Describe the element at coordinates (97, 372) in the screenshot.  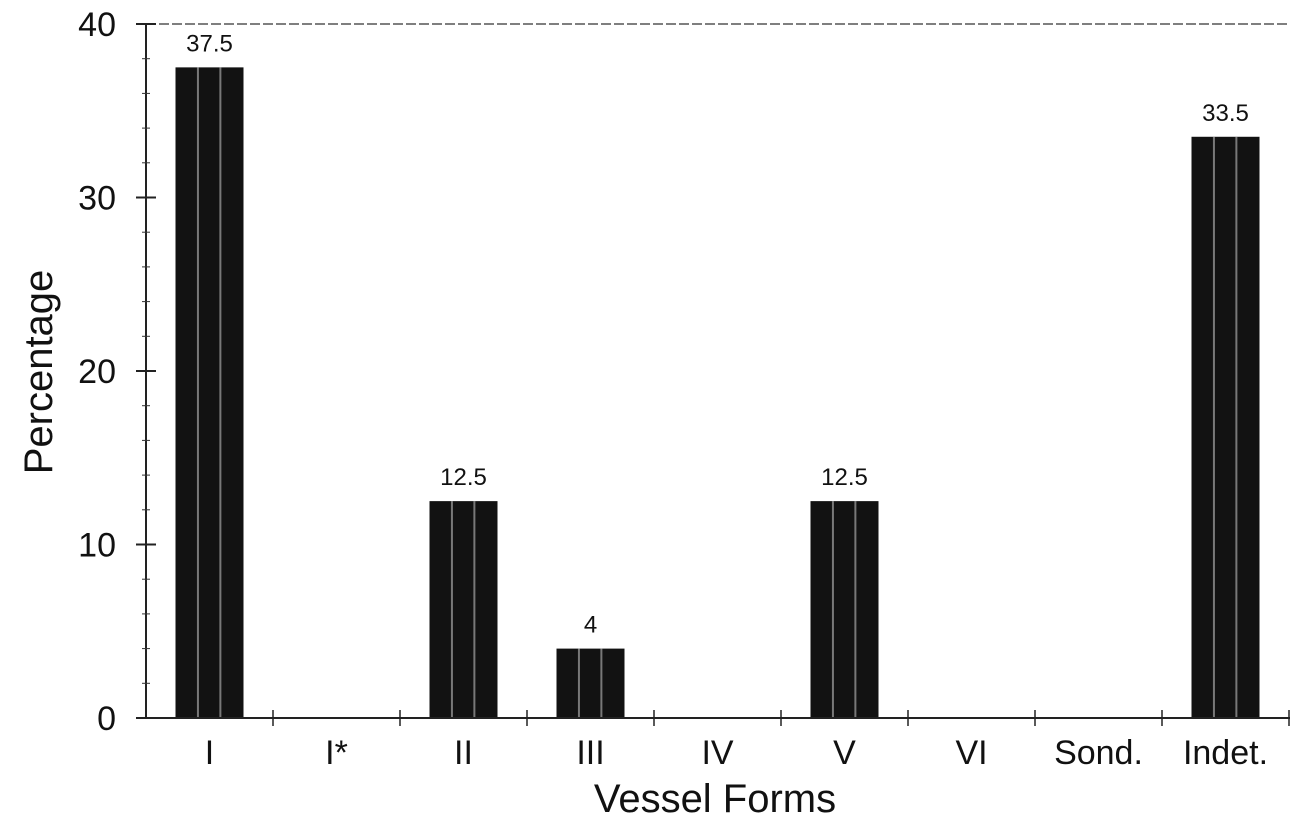
I see `y-tick-label: 20` at that location.